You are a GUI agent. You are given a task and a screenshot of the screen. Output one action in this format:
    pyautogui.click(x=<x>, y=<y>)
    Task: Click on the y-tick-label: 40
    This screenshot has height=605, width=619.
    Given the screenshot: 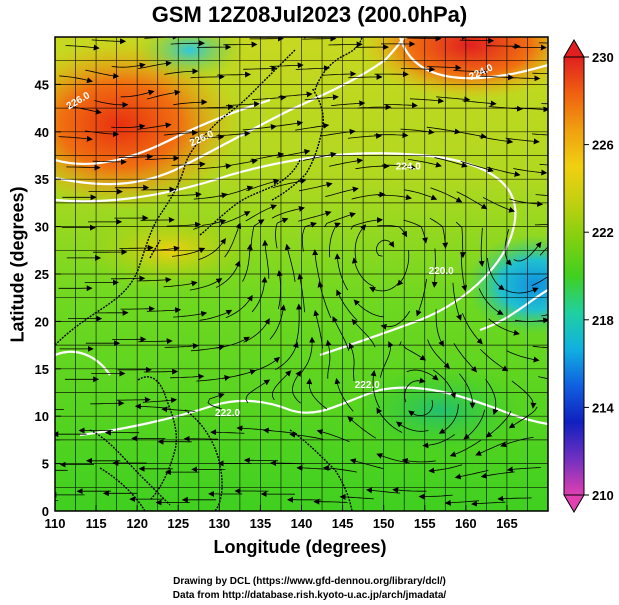 What is the action you would take?
    pyautogui.click(x=42, y=132)
    